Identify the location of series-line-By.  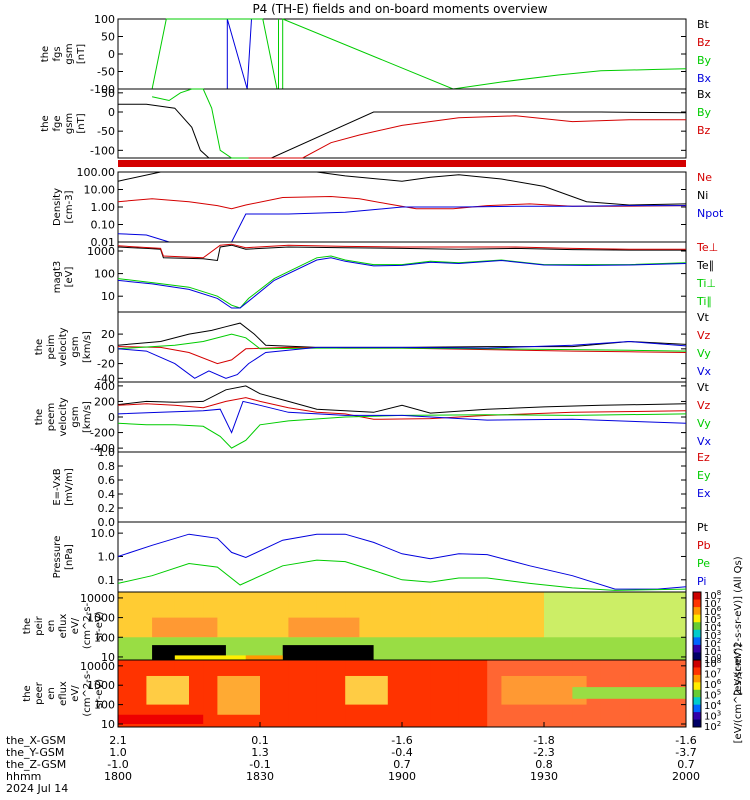
(419, 54).